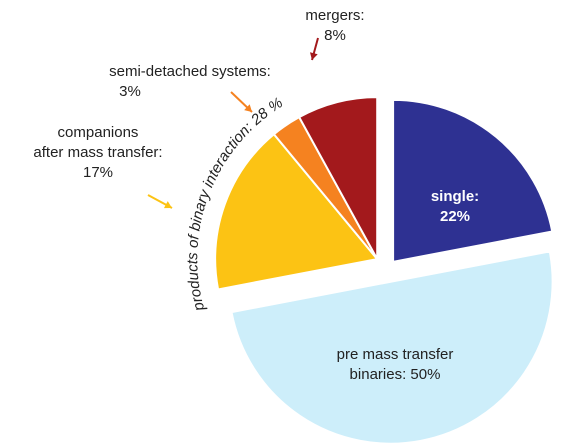 The image size is (574, 448). I want to click on category-label: pre mass transfer binaries:, so click(395, 364).